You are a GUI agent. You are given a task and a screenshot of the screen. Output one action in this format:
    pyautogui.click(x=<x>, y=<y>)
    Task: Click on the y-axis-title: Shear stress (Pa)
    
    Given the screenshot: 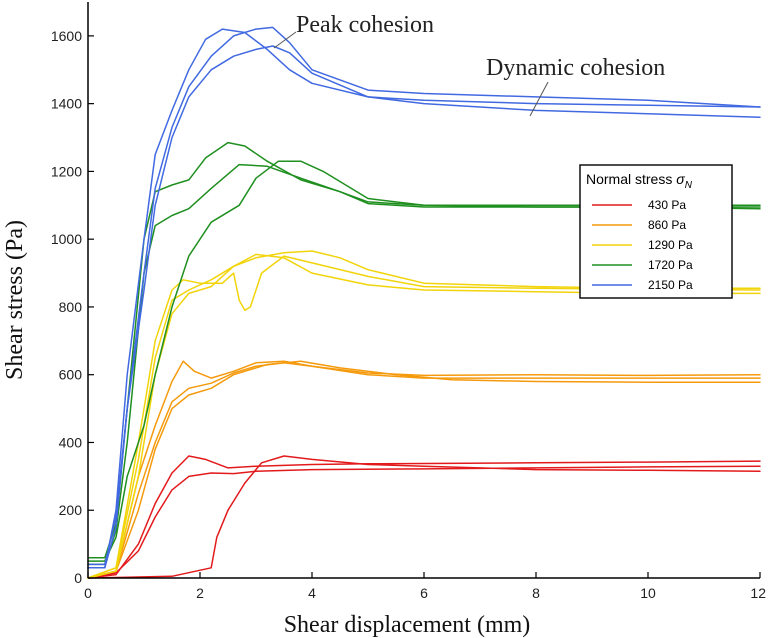 What is the action you would take?
    pyautogui.click(x=15, y=300)
    